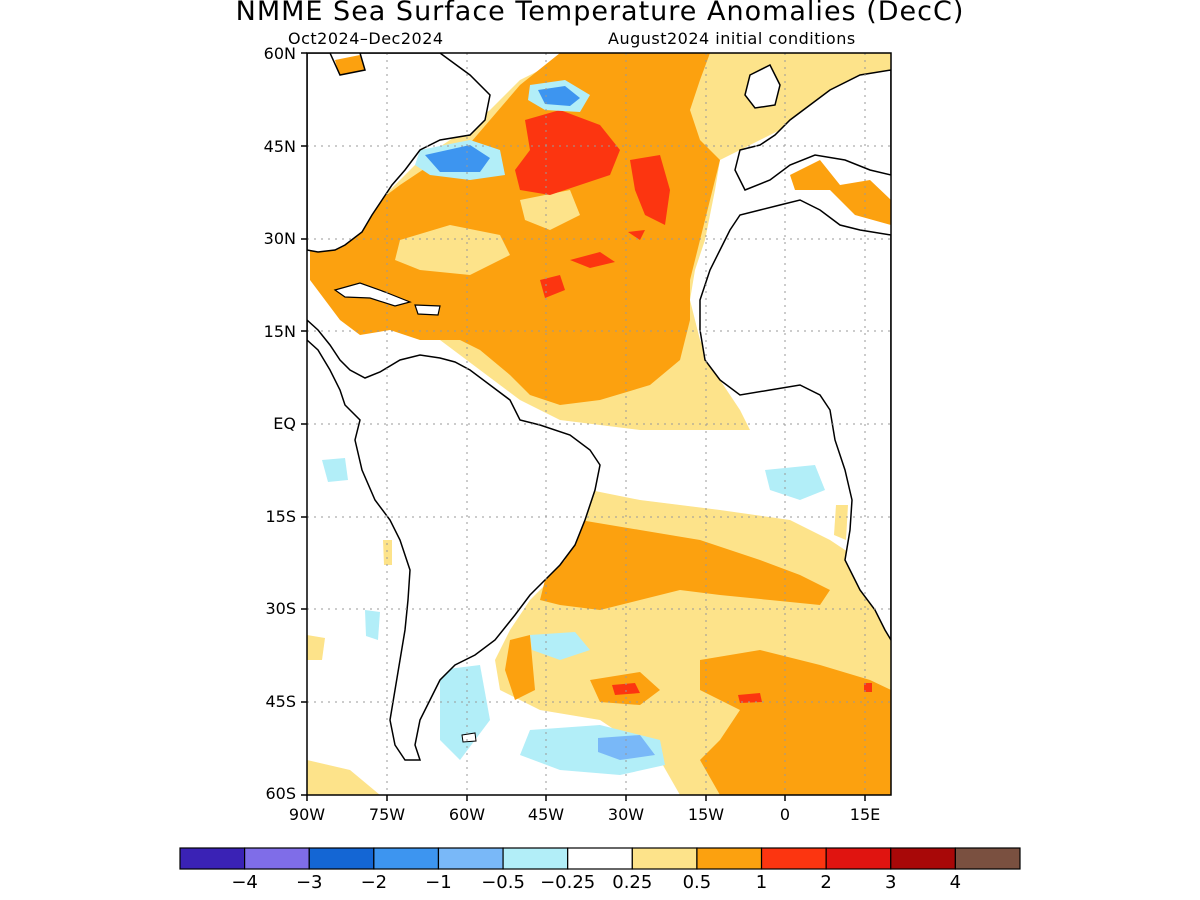 The height and width of the screenshot is (900, 1200). I want to click on x-tick-label: 0, so click(785, 814).